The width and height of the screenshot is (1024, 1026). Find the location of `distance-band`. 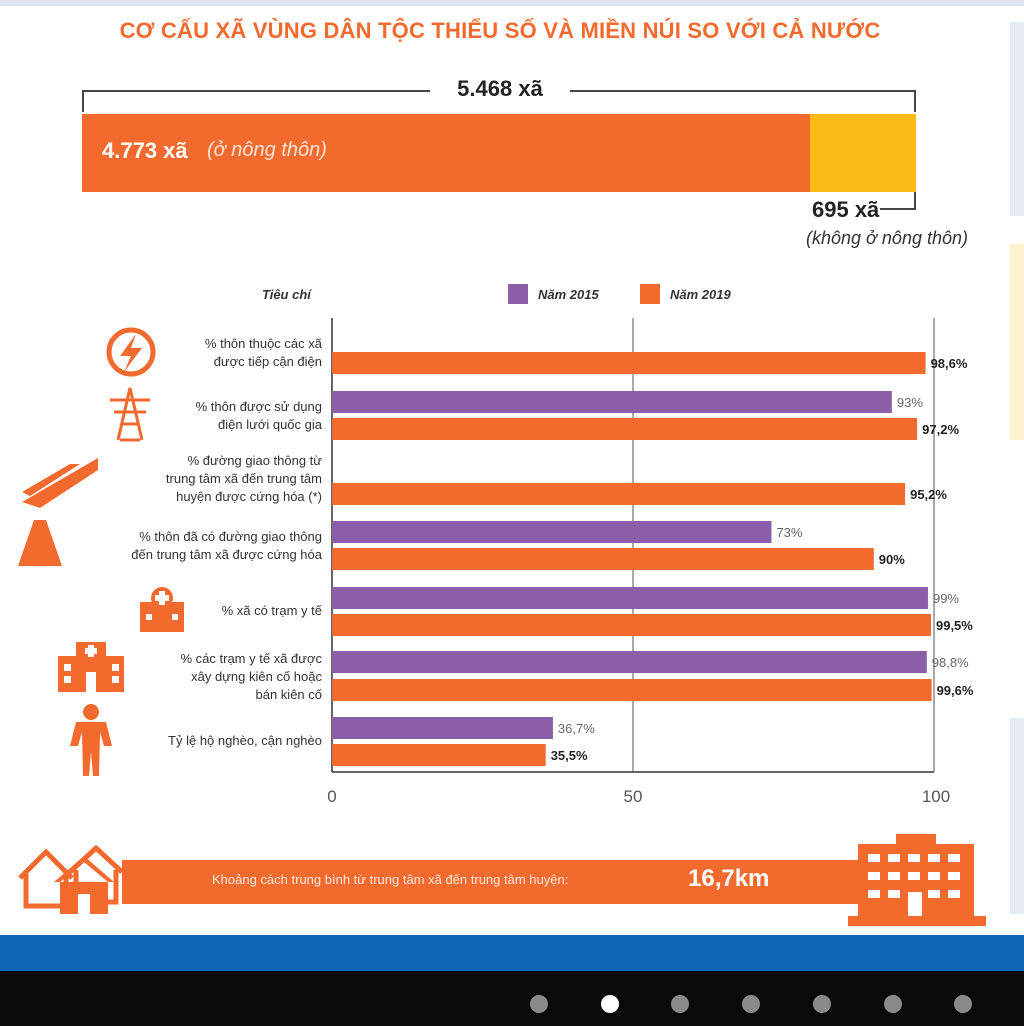

distance-band is located at coordinates (492, 882).